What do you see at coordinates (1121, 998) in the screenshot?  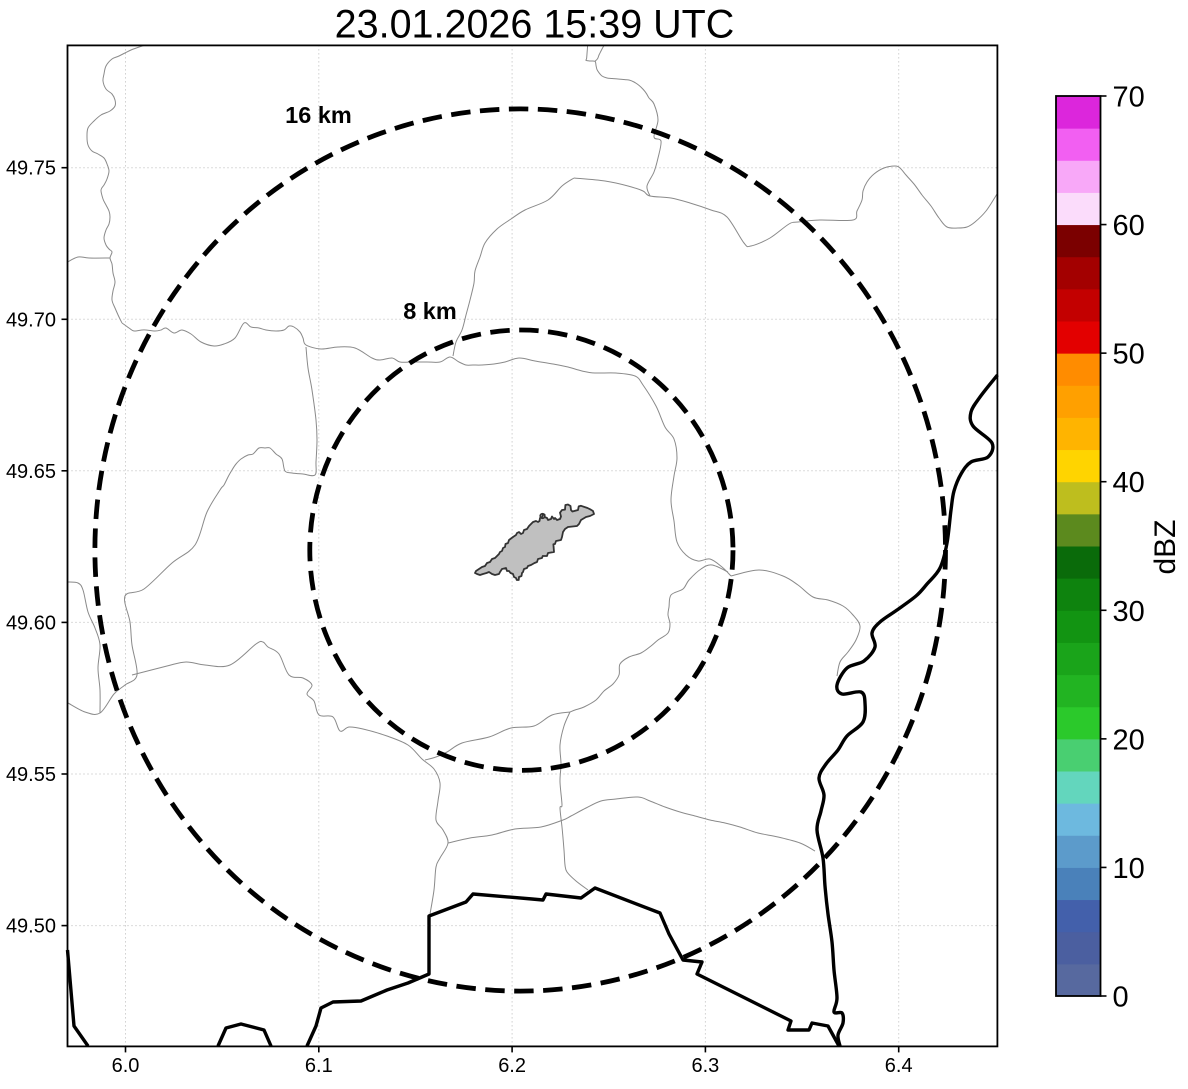 I see `svg-text: 0` at bounding box center [1121, 998].